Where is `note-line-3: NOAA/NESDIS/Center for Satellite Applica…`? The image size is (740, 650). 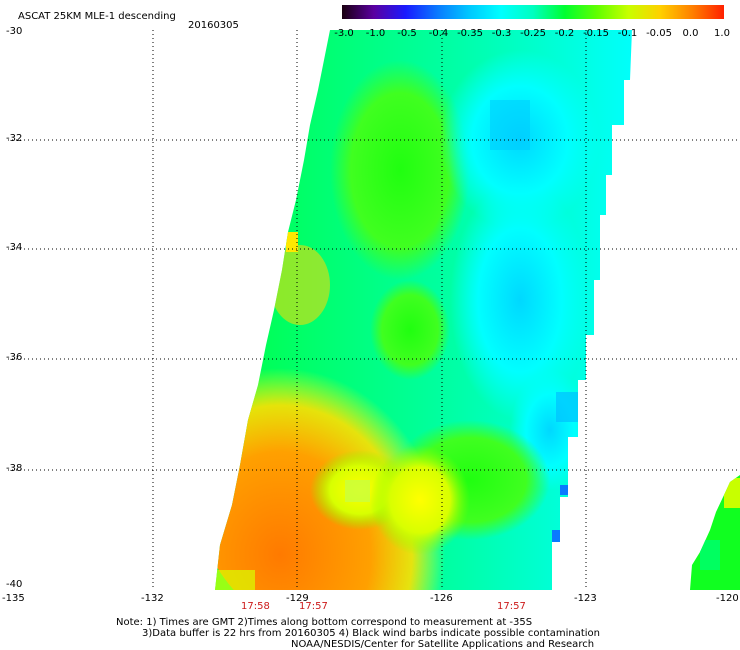 note-line-3: NOAA/NESDIS/Center for Satellite Applica… is located at coordinates (443, 644).